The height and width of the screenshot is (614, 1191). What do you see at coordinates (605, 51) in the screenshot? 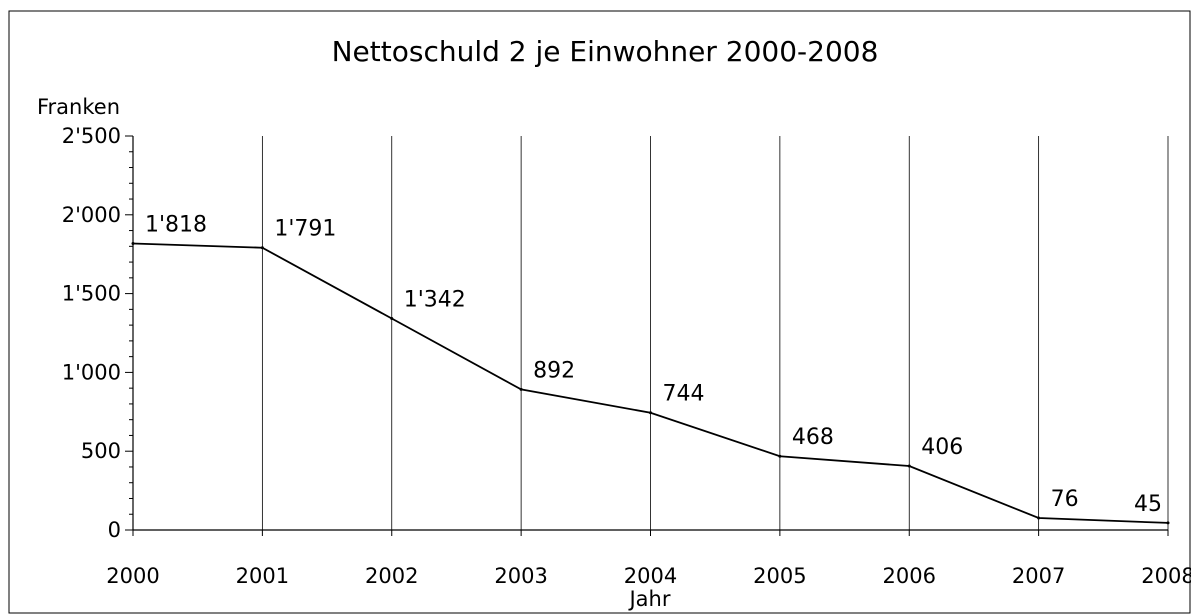
I see `chart-title: Nettoschuld 2 je Einwohner 2000-2008` at bounding box center [605, 51].